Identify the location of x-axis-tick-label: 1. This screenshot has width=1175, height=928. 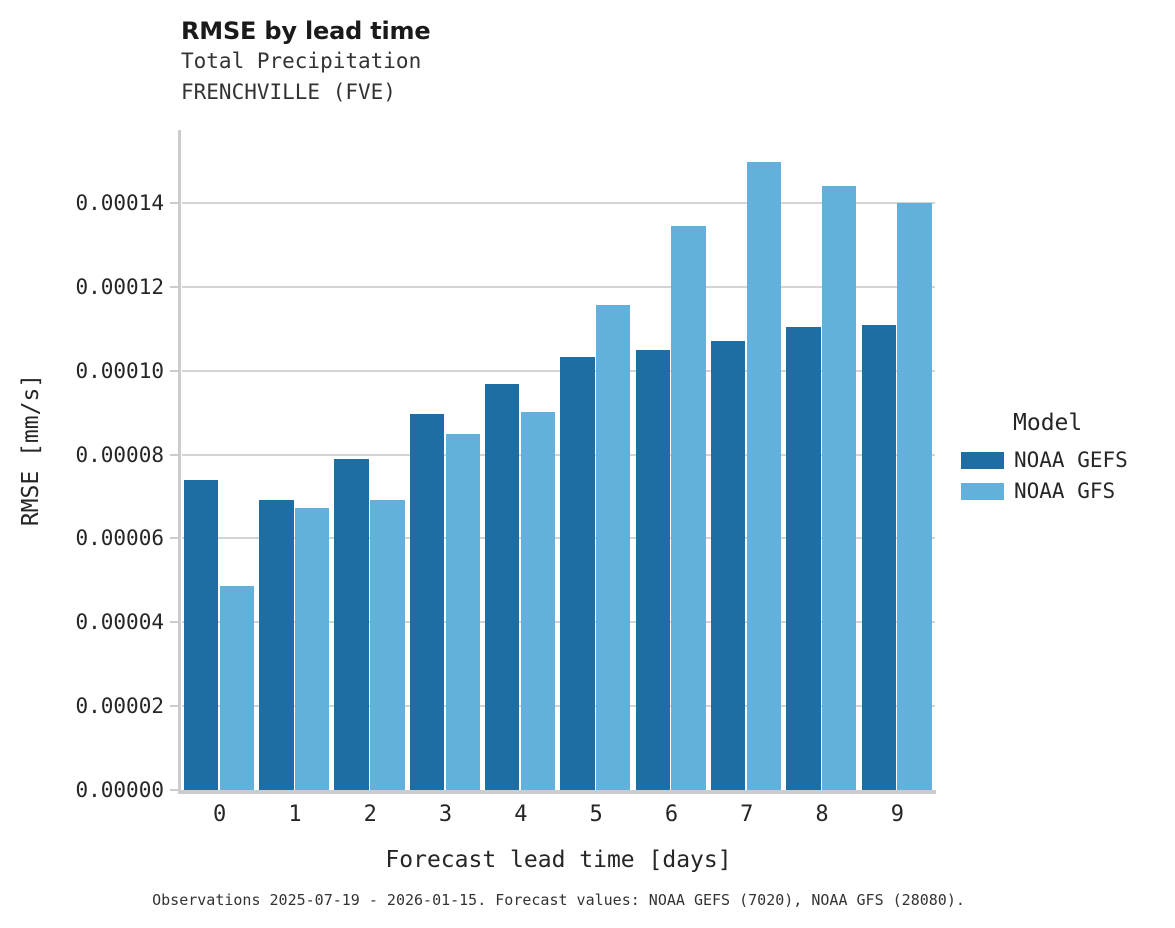
(295, 814).